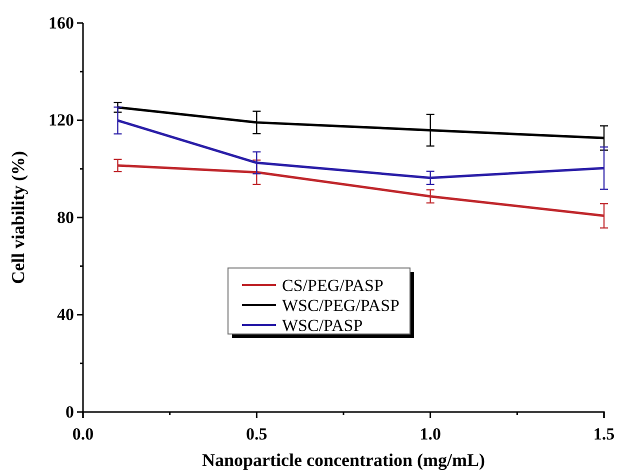 Image resolution: width=620 pixels, height=472 pixels. Describe the element at coordinates (341, 305) in the screenshot. I see `legend-label: WSC/PEG/PASP` at that location.